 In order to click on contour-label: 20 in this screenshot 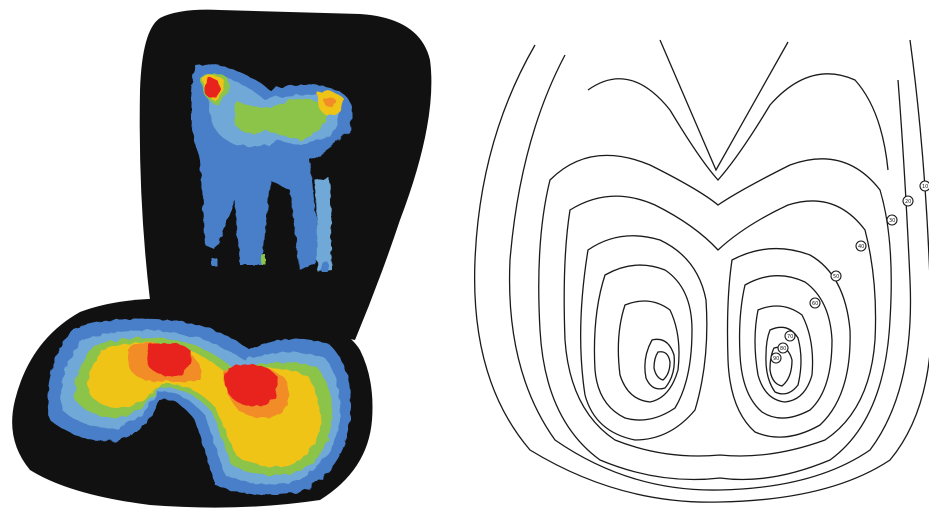, I will do `click(908, 201)`.